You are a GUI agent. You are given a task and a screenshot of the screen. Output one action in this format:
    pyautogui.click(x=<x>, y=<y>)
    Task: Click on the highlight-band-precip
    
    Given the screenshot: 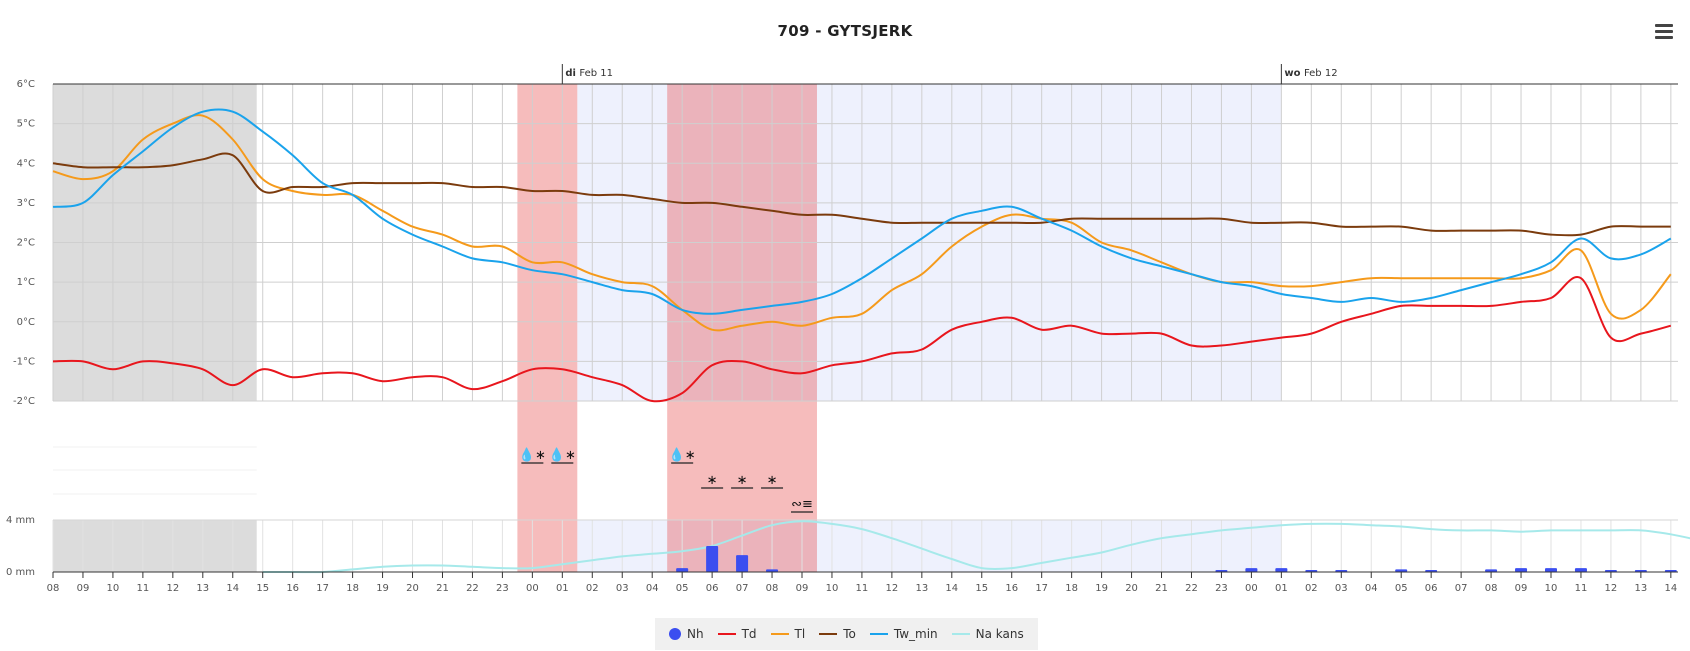 What is the action you would take?
    pyautogui.click(x=929, y=546)
    